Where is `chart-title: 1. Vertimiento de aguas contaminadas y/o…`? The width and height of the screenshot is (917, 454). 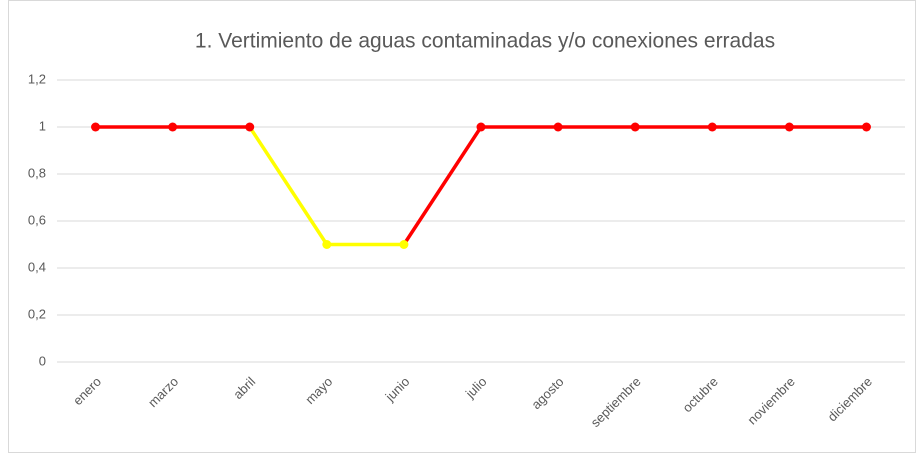
chart-title: 1. Vertimiento de aguas contaminadas y/o… is located at coordinates (485, 41).